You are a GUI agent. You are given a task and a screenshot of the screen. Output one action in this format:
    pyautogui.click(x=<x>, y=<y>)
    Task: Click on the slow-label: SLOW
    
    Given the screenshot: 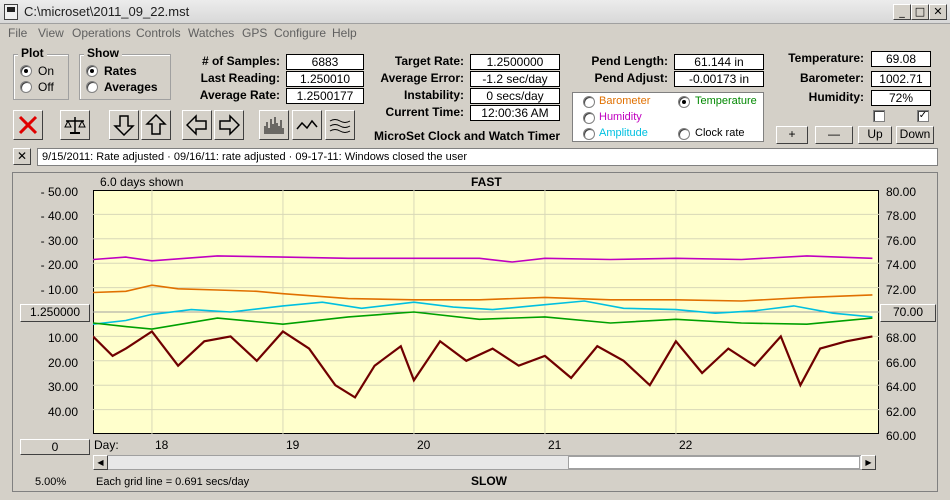 What is the action you would take?
    pyautogui.click(x=489, y=481)
    